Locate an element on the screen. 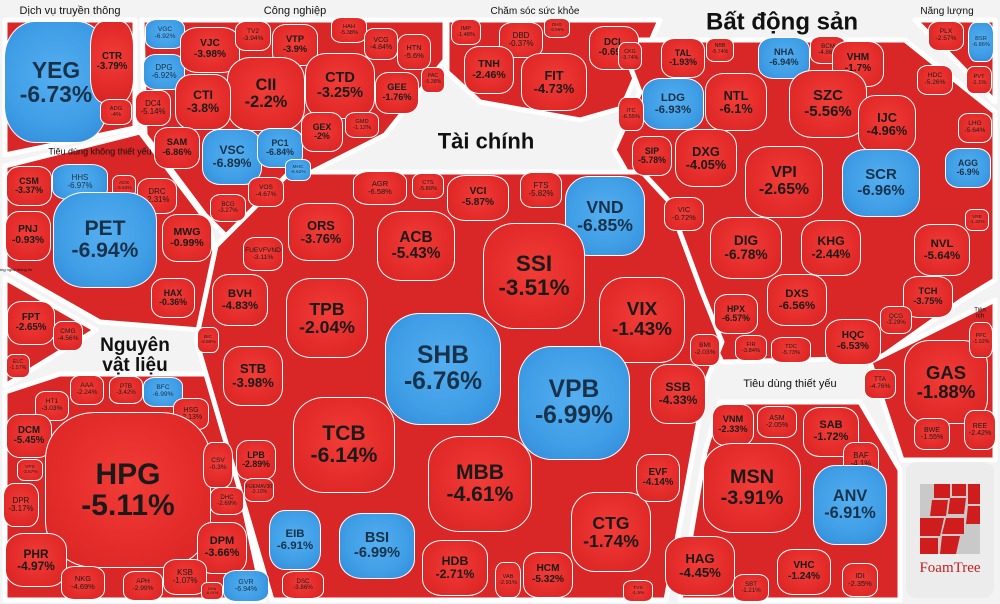  stock-cell-gee: GEE -1.76% is located at coordinates (397, 93).